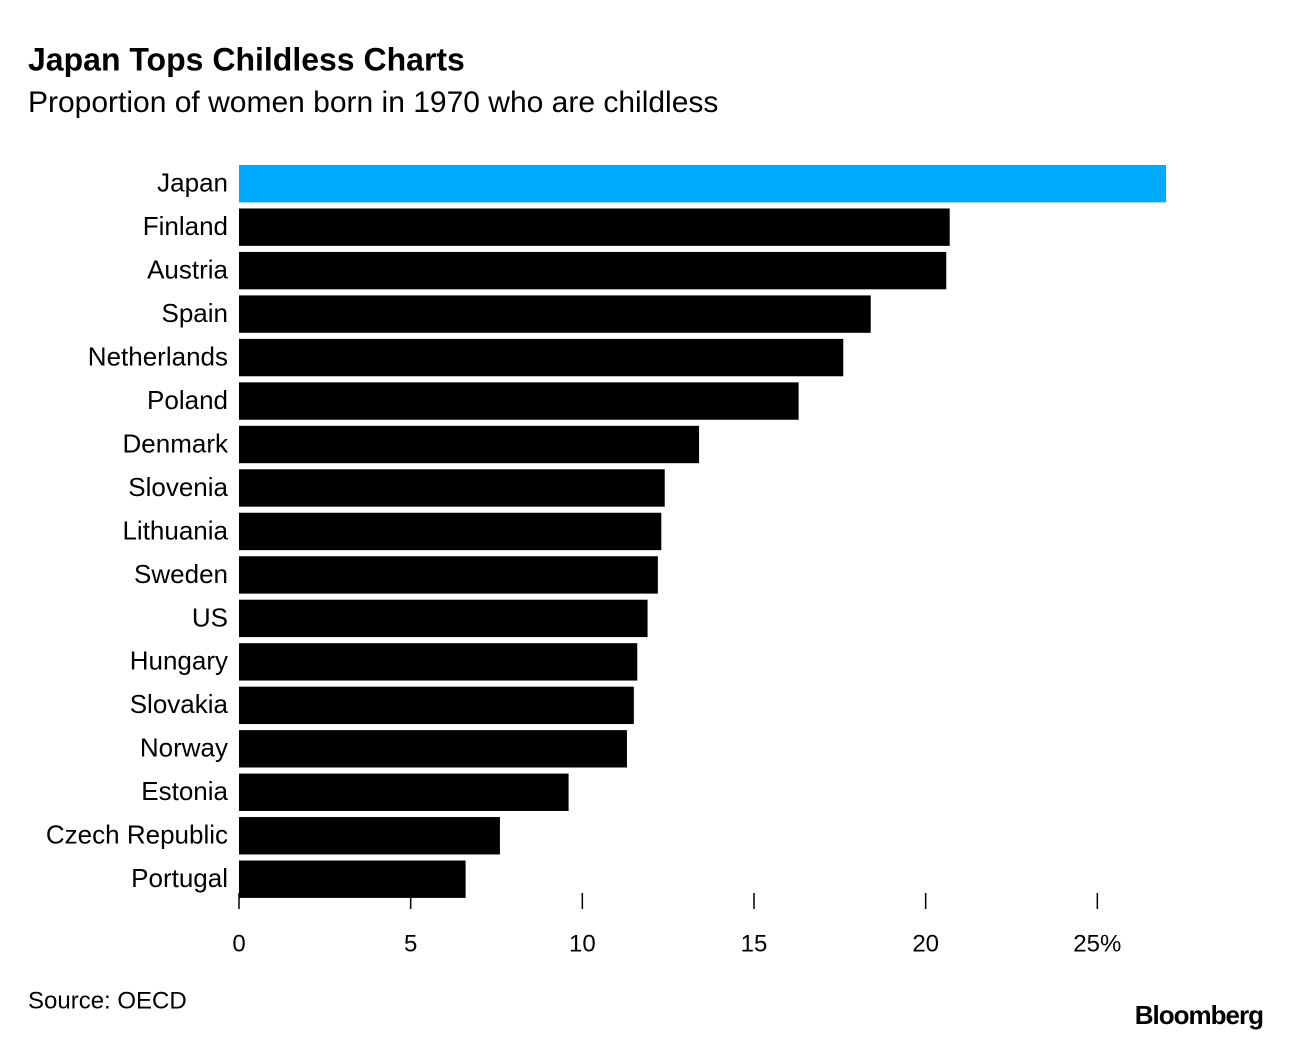 The width and height of the screenshot is (1291, 1042). I want to click on x-tick-label: 5, so click(410, 943).